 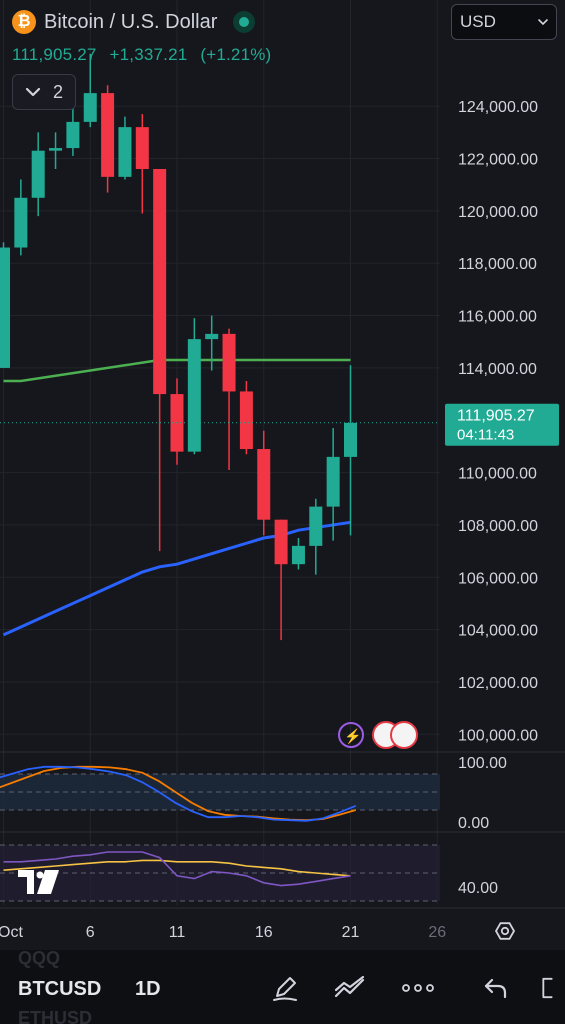 What do you see at coordinates (148, 989) in the screenshot?
I see `interval-button: 1D` at bounding box center [148, 989].